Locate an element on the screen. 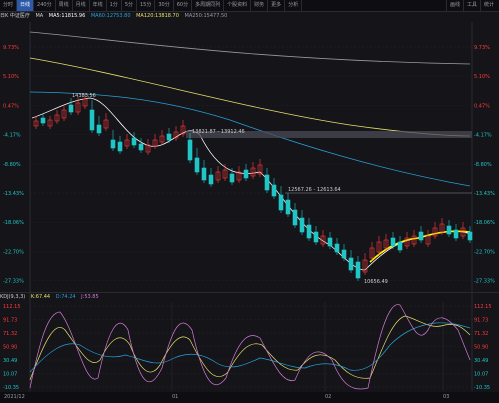 The height and width of the screenshot is (403, 499). price-axis-left-label: -13.43% is located at coordinates (13, 194).